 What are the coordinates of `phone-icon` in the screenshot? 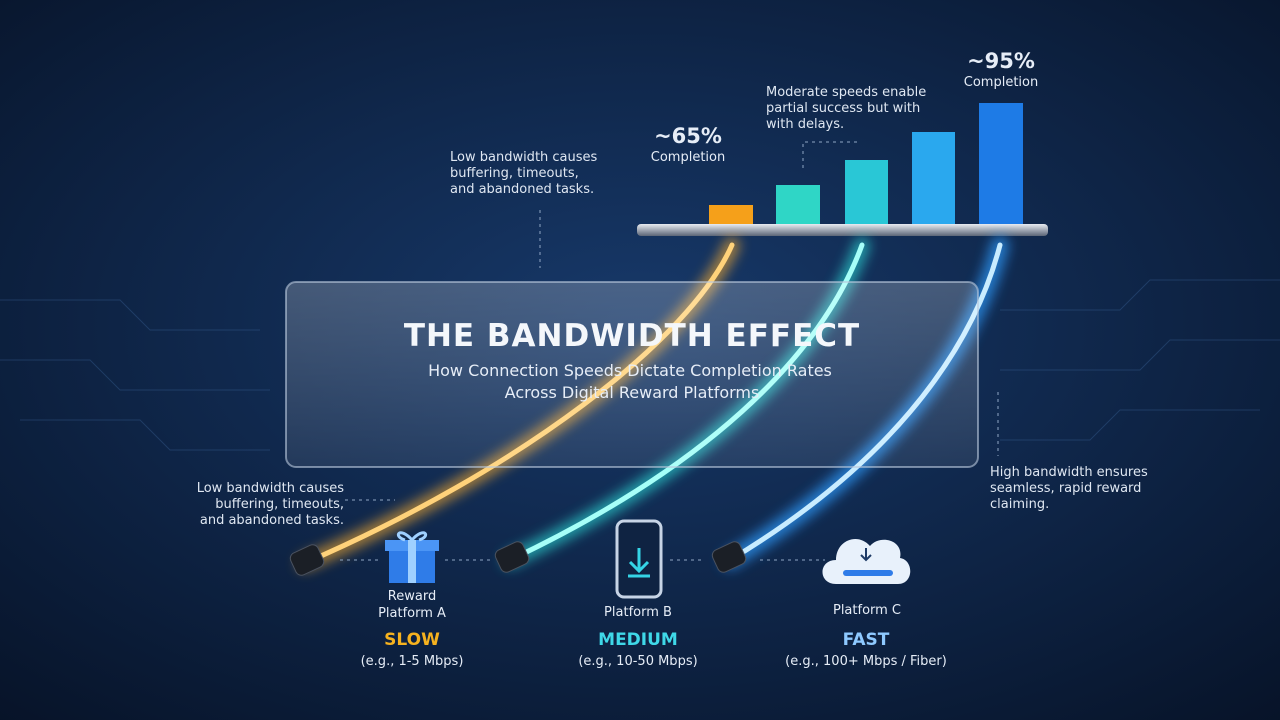 It's located at (639, 559).